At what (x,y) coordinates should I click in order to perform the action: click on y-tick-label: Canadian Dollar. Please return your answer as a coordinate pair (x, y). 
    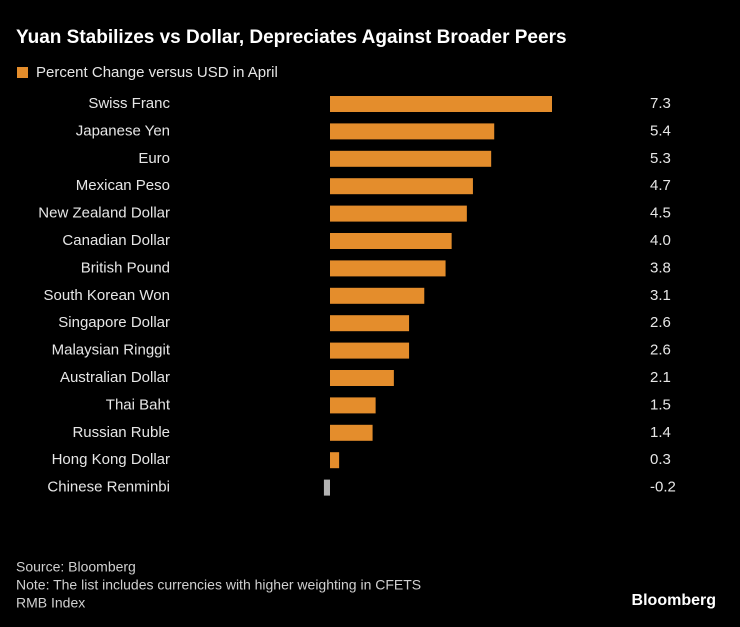
    Looking at the image, I should click on (116, 240).